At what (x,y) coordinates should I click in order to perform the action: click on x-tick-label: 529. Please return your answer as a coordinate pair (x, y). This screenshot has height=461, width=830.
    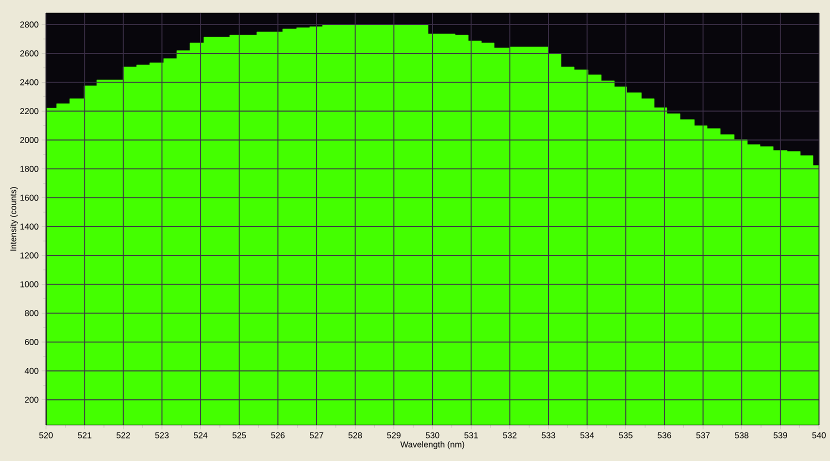
    Looking at the image, I should click on (394, 435).